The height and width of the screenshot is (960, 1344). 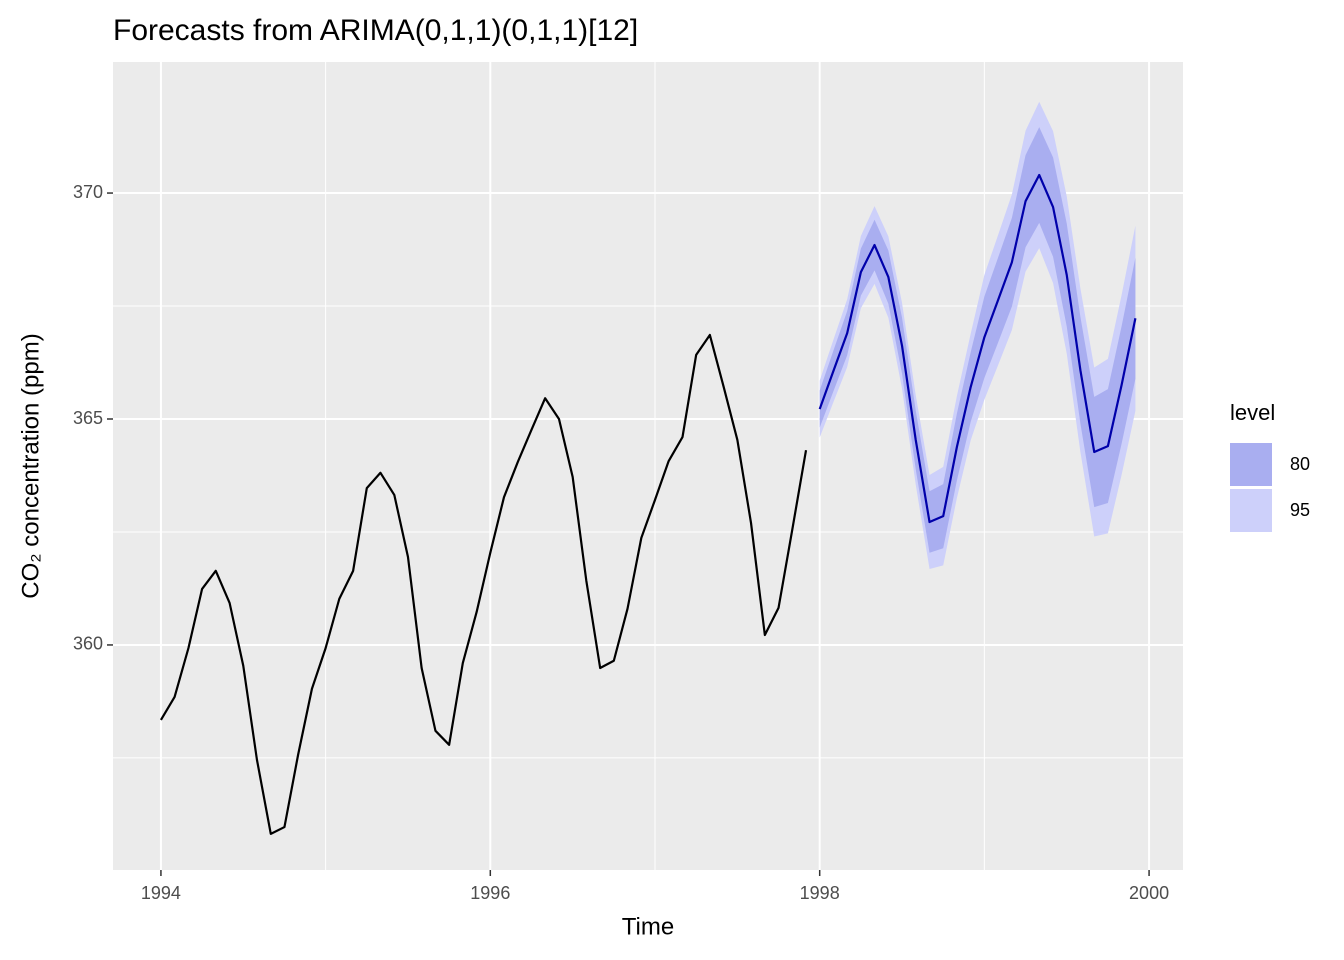 What do you see at coordinates (88, 418) in the screenshot?
I see `y-tick-label: 365` at bounding box center [88, 418].